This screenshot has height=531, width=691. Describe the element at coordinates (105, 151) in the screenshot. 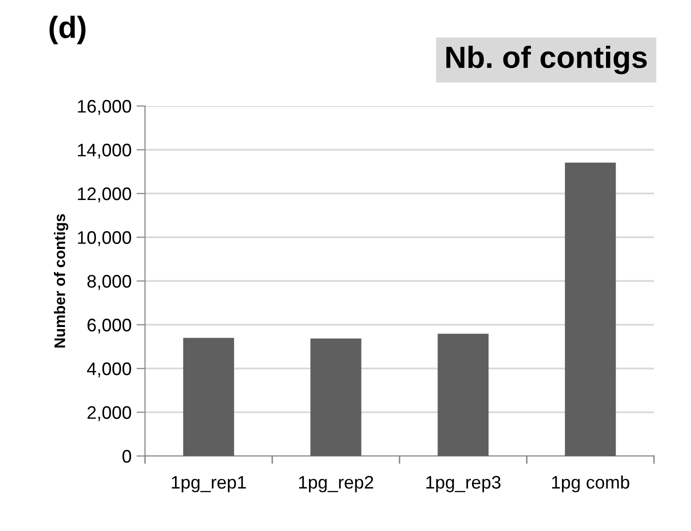

I see `y-tick-label: 14,000` at that location.